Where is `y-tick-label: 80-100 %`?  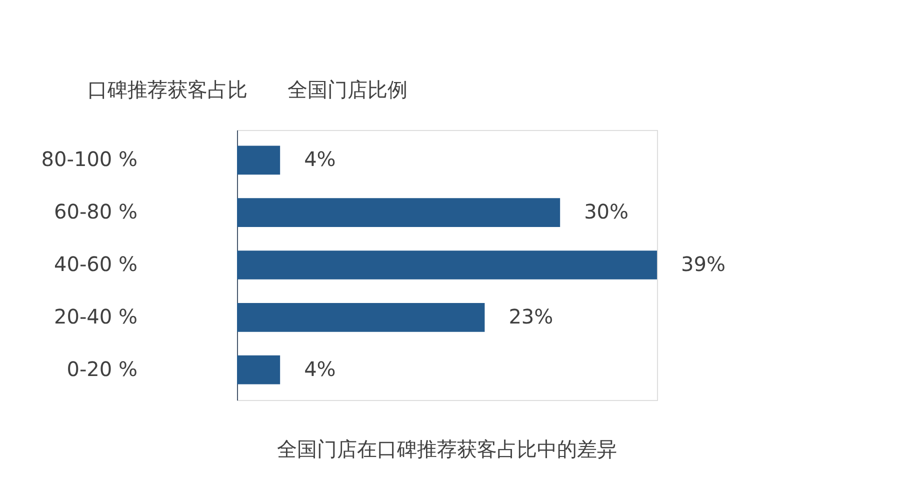
y-tick-label: 80-100 % is located at coordinates (89, 159).